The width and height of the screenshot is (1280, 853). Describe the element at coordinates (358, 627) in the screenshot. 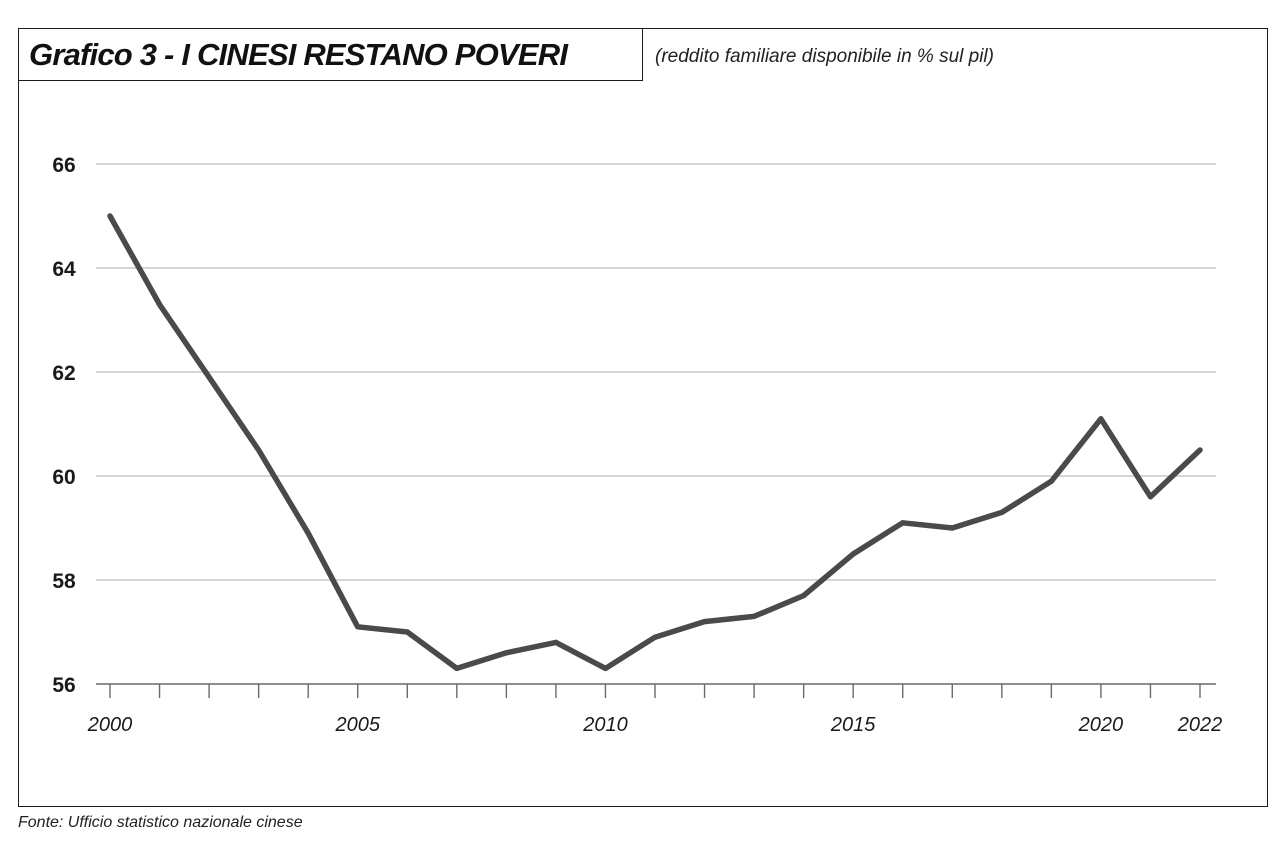

I see `data-point-2005` at that location.